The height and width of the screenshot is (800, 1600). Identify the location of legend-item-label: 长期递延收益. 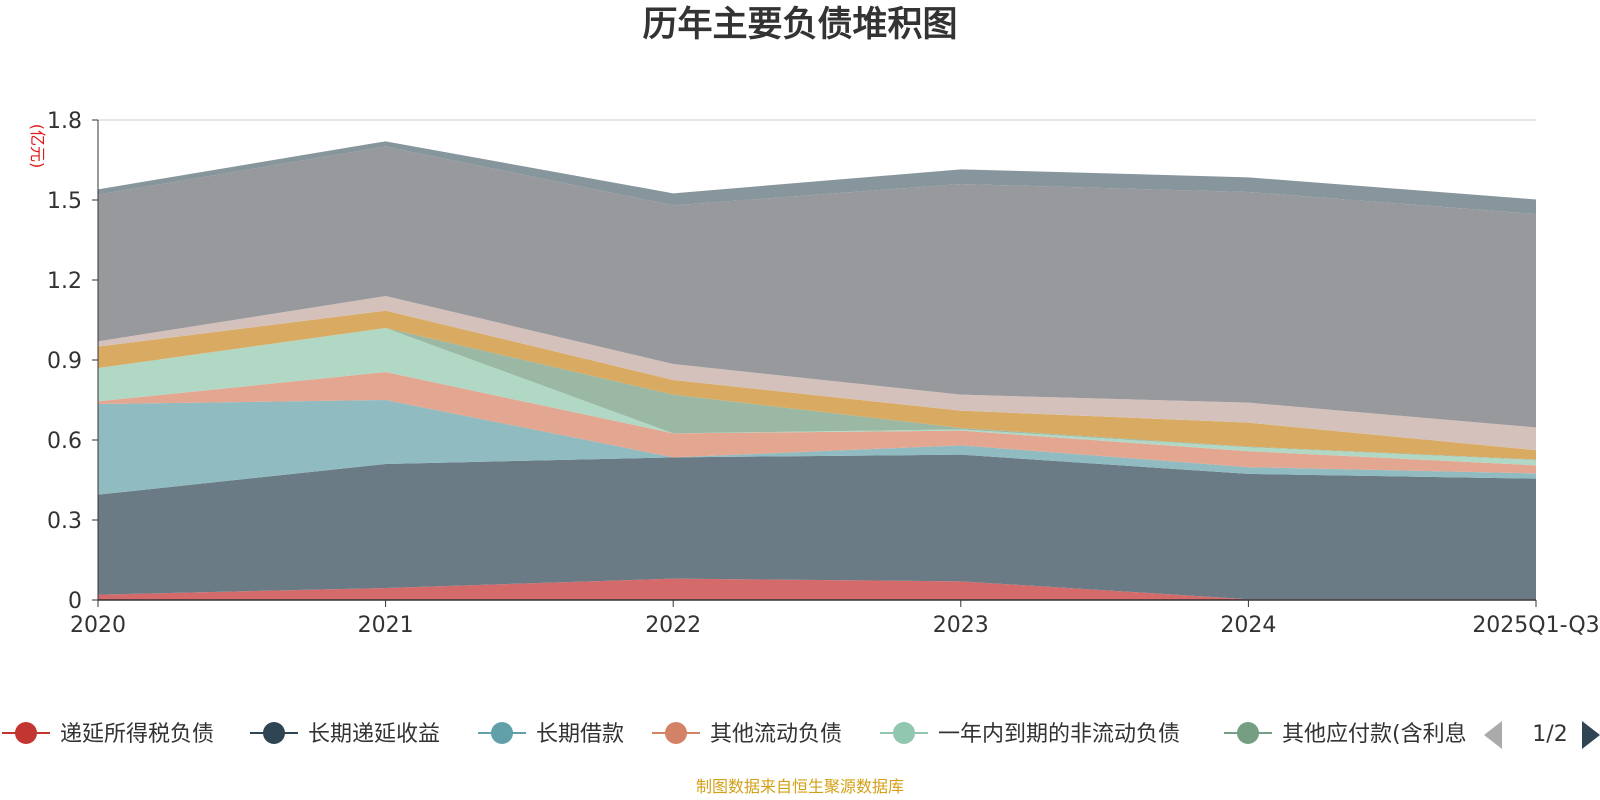
(374, 734).